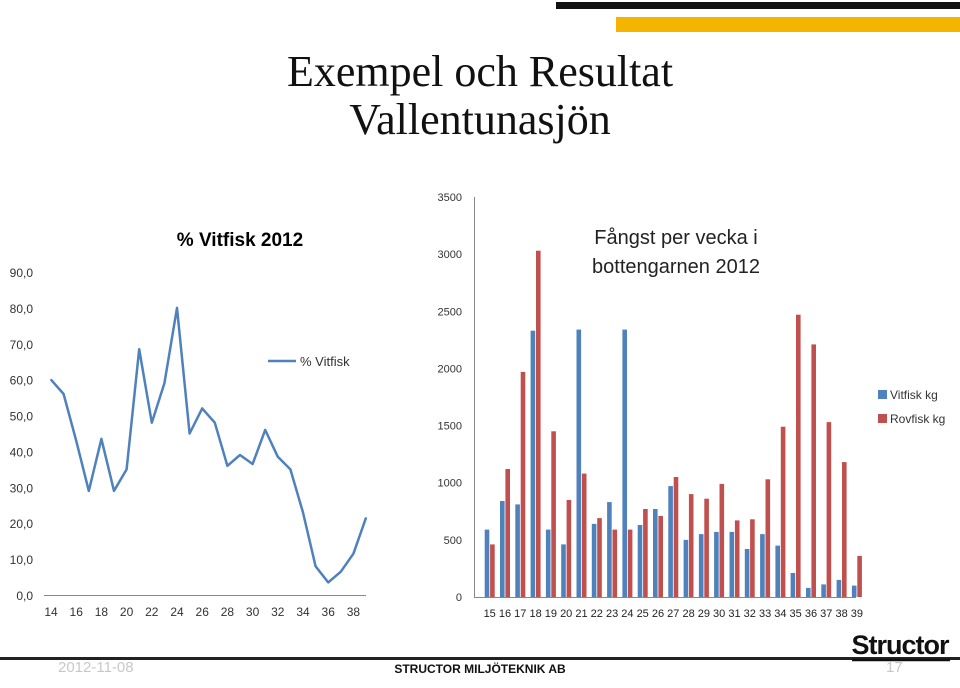 The width and height of the screenshot is (960, 688). Describe the element at coordinates (22, 434) in the screenshot. I see `line-chart-y-axis: 0,0 10,0 20,0 30,0 40,0 50,0 60,0 70,0 80,0 90,0` at that location.